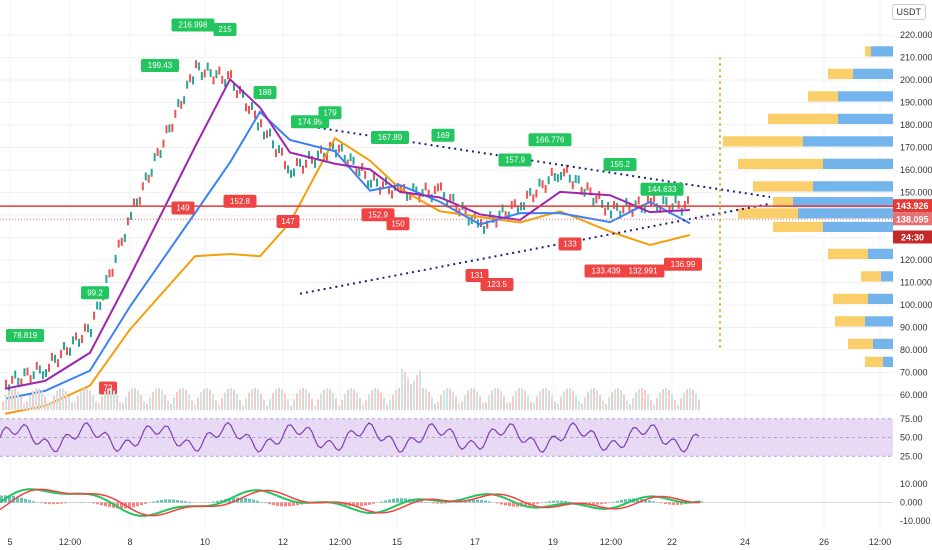 The image size is (932, 550). What do you see at coordinates (95, 292) in the screenshot?
I see `buy-signal-label: 99.2` at bounding box center [95, 292].